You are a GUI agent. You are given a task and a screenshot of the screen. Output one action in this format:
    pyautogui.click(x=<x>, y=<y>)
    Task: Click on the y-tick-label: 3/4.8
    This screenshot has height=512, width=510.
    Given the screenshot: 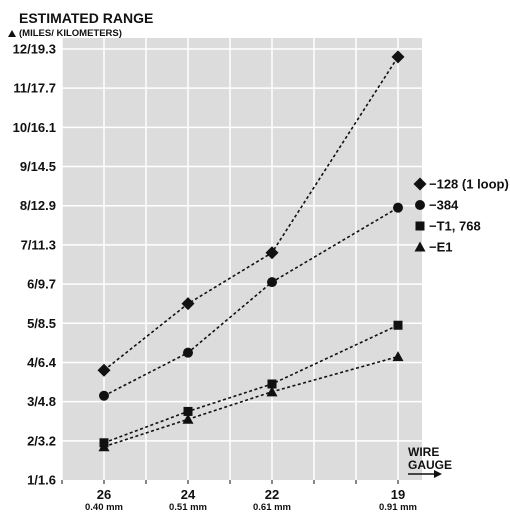 What is the action you would take?
    pyautogui.click(x=41, y=401)
    